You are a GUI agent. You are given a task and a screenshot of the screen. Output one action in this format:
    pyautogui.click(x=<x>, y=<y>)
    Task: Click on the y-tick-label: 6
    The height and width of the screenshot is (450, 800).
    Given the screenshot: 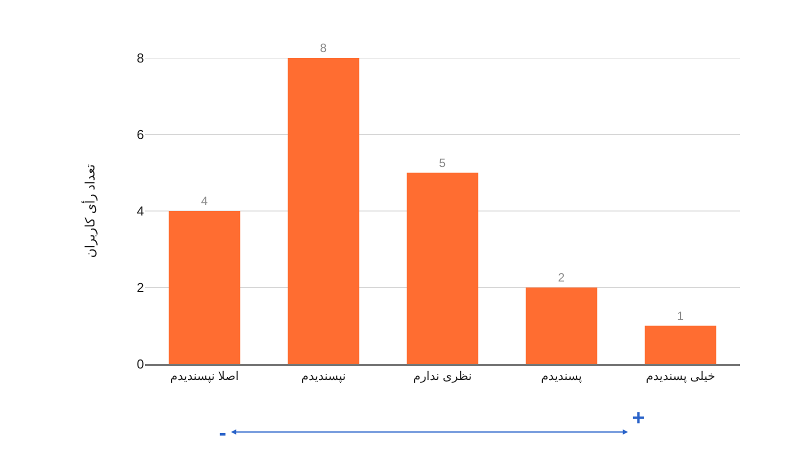 What is the action you would take?
    pyautogui.click(x=140, y=134)
    